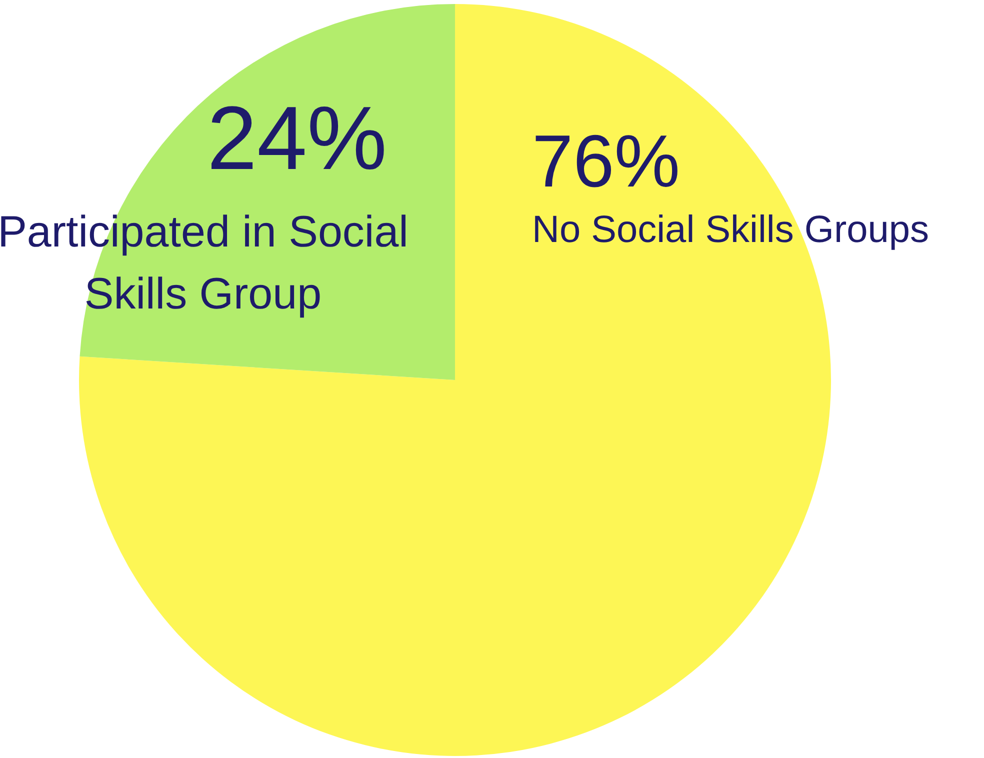 The image size is (984, 758). What do you see at coordinates (731, 230) in the screenshot?
I see `slice-label: No Social Skills Groups` at bounding box center [731, 230].